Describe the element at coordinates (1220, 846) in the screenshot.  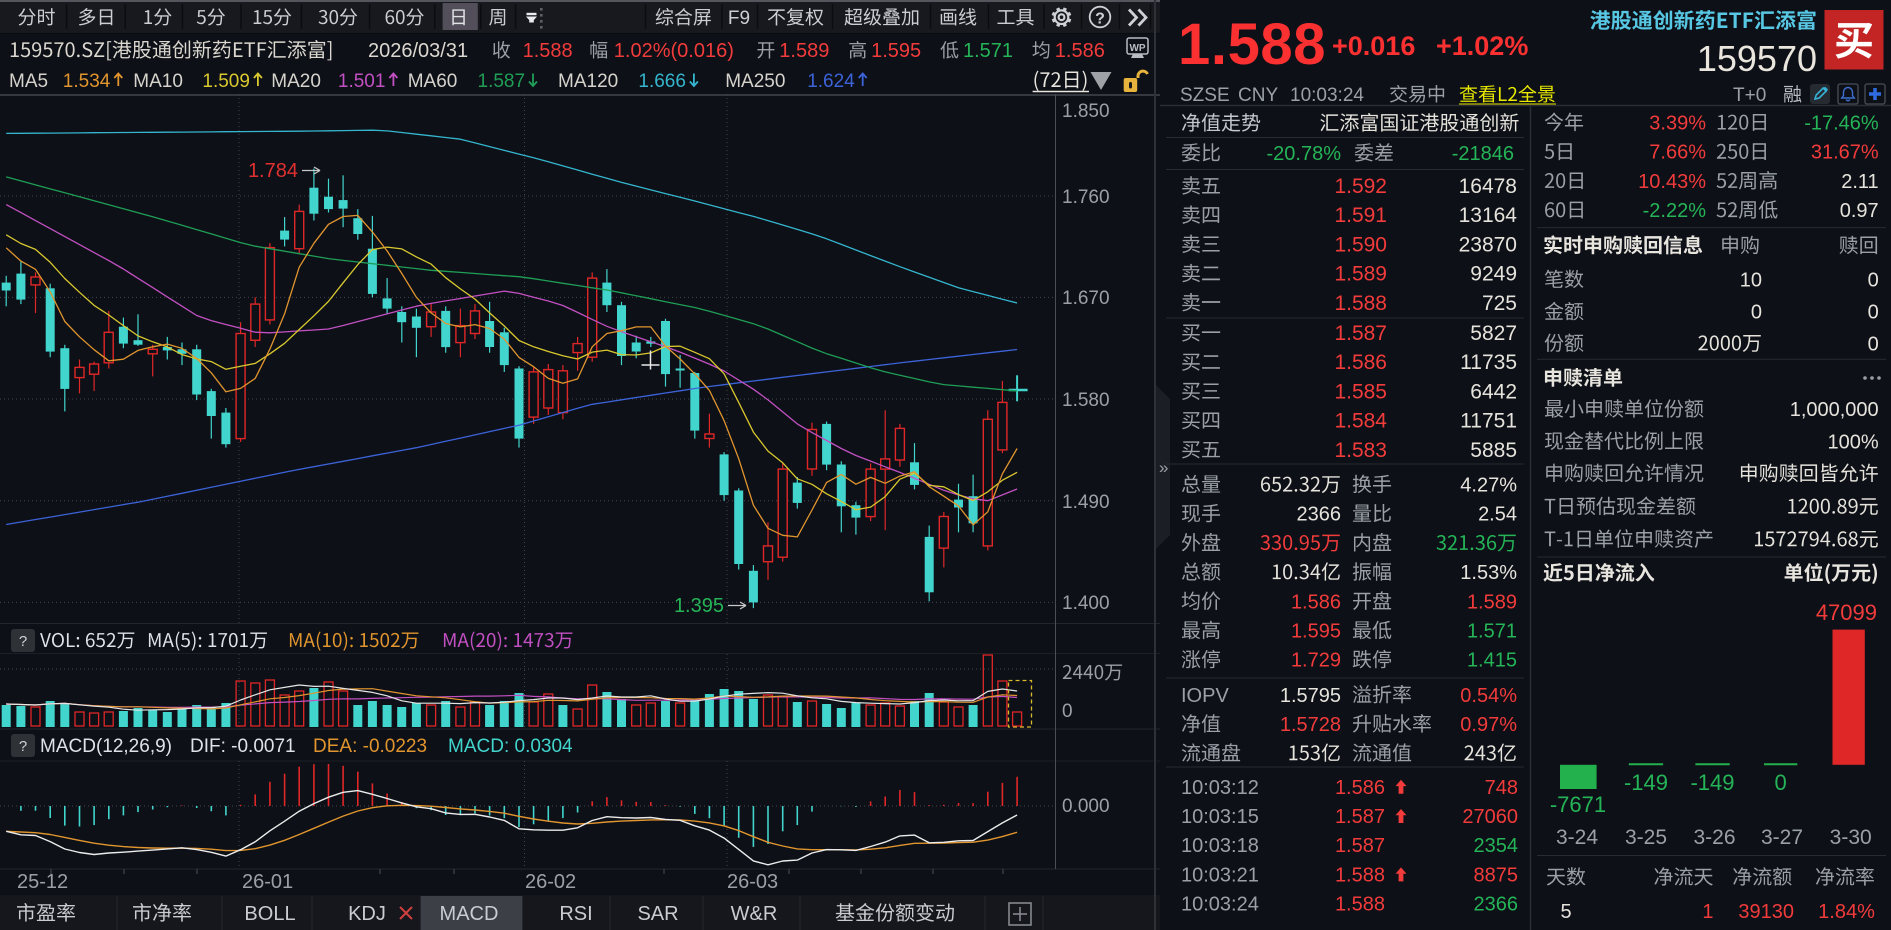
I see `svg-text: 10:03:18` at that location.